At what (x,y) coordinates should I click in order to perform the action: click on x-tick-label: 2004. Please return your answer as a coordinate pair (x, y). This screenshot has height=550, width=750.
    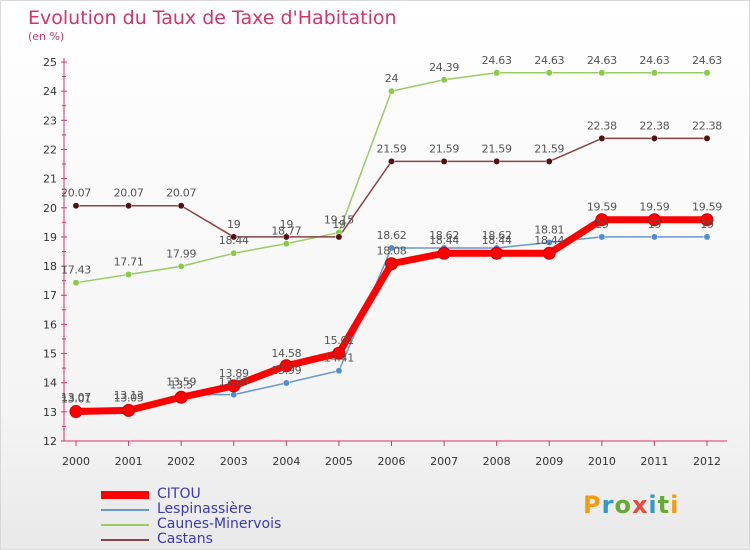
    Looking at the image, I should click on (286, 461).